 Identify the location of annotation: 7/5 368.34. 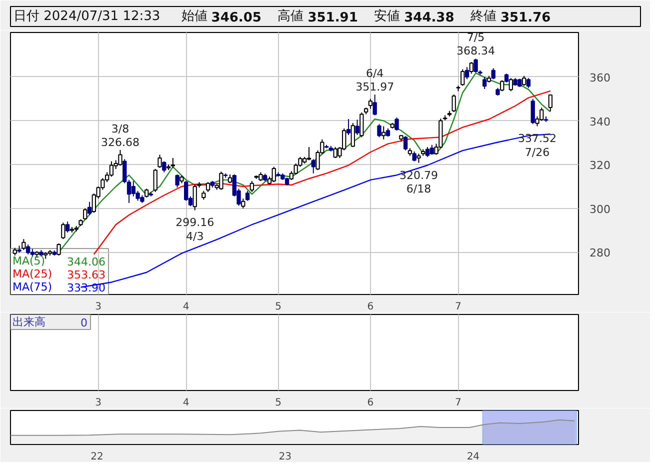
(476, 44).